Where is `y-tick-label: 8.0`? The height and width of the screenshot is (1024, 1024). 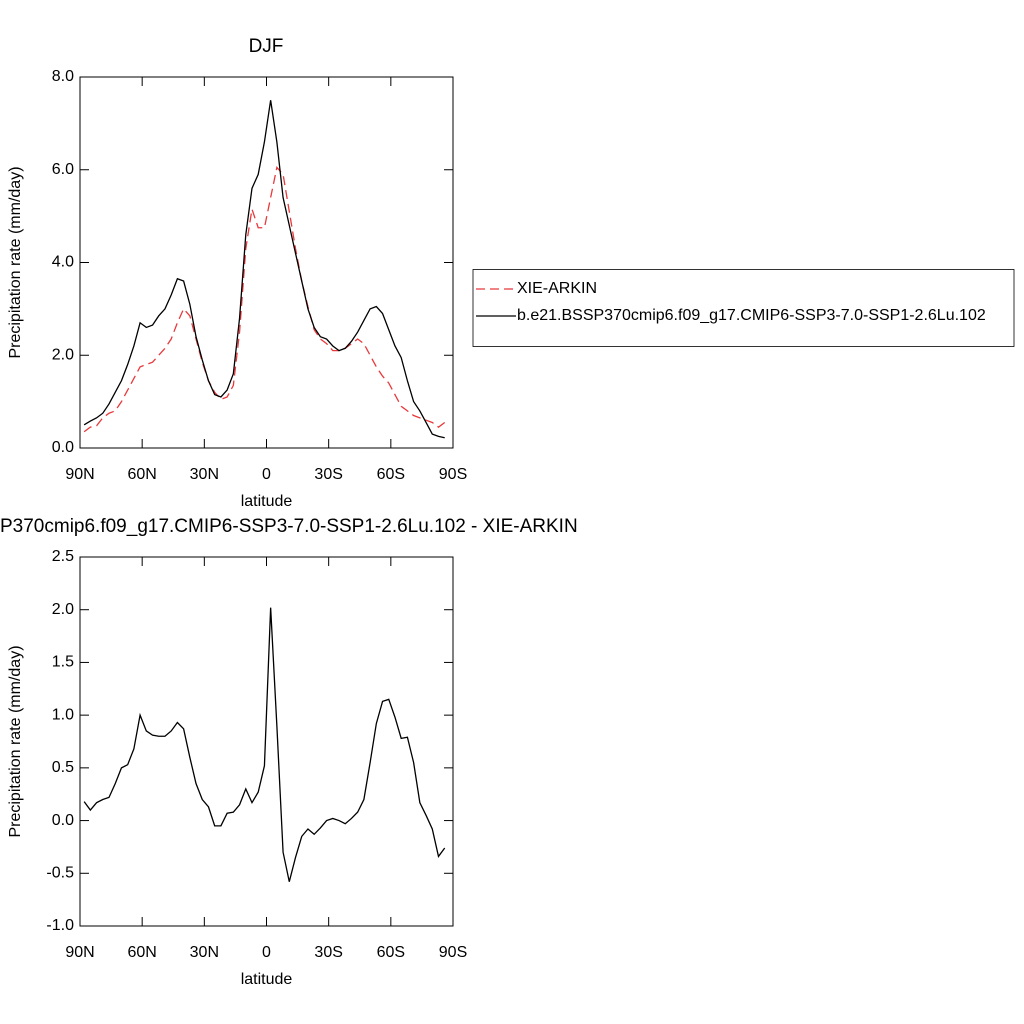
y-tick-label: 8.0 is located at coordinates (63, 76).